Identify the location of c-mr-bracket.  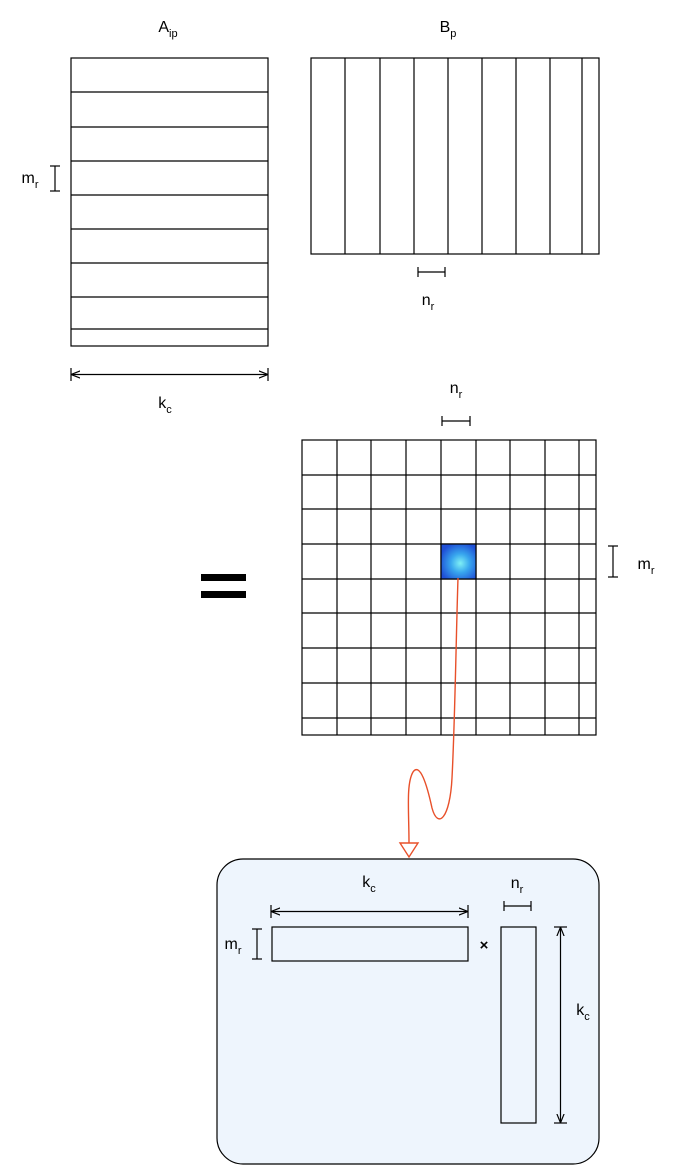
(613, 561).